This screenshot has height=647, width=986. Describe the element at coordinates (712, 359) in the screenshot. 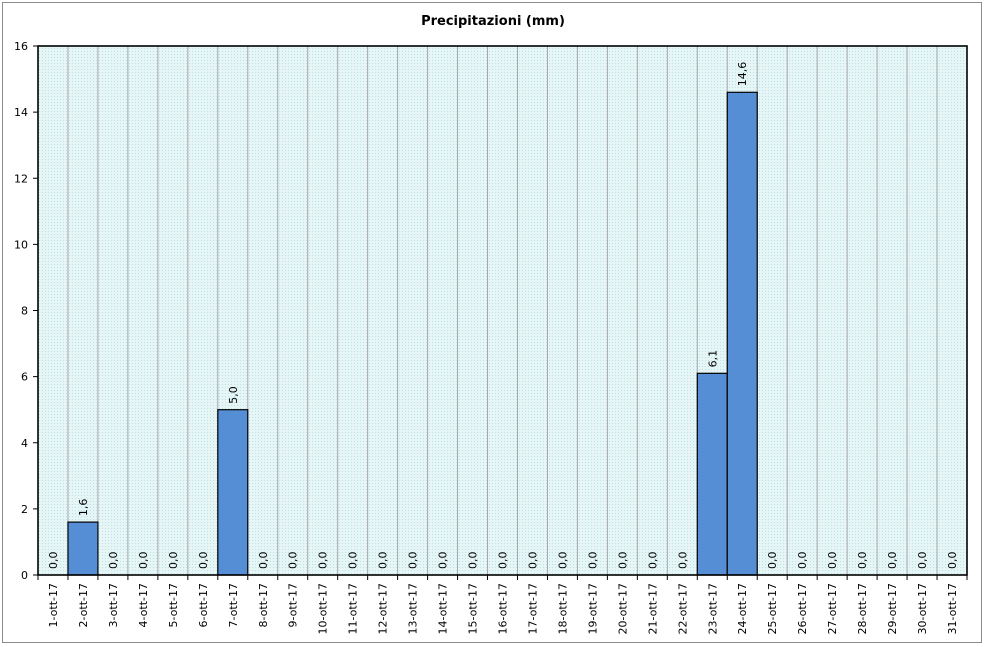

I see `data-label-23-ott-17: 6,1` at that location.